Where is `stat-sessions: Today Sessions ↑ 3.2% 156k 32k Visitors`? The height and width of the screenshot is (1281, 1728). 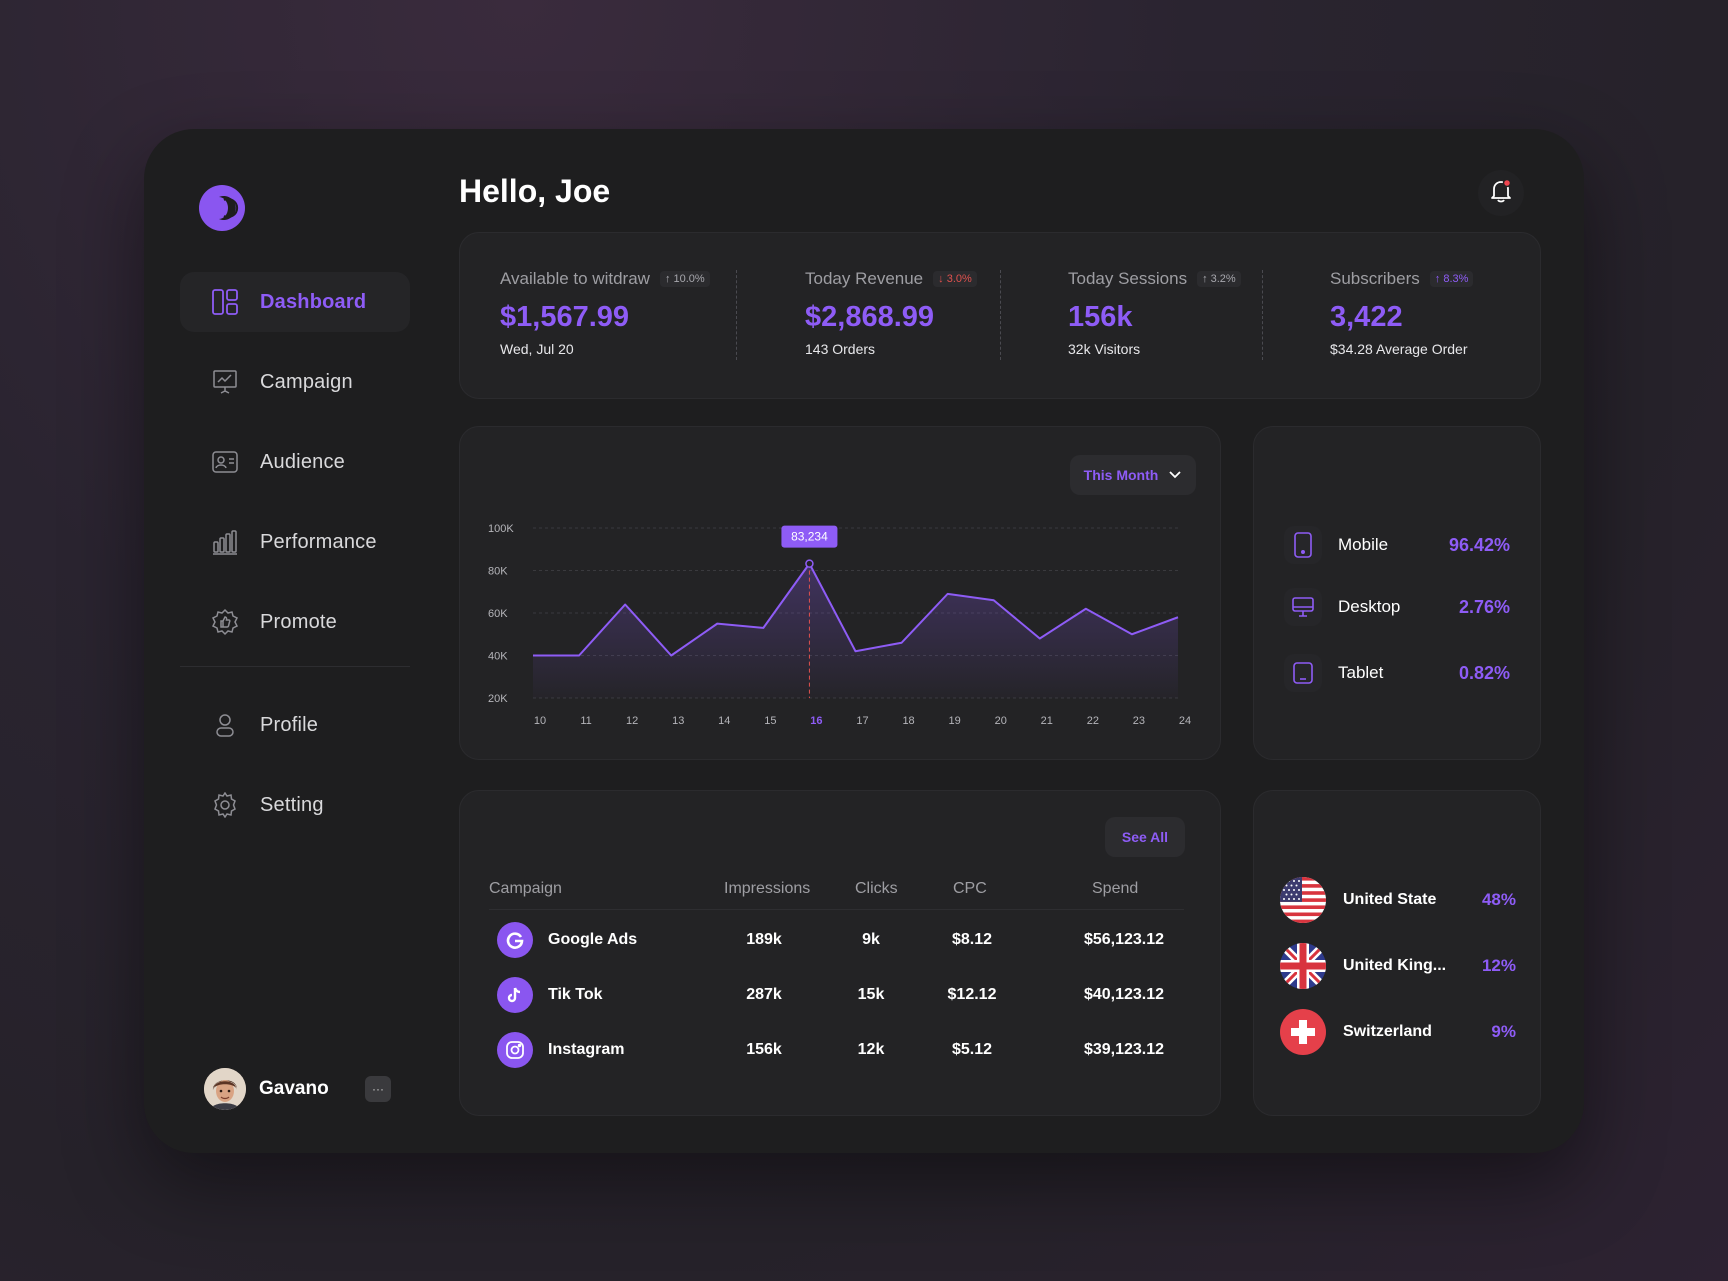 stat-sessions: Today Sessions ↑ 3.2% 156k 32k Visitors is located at coordinates (1154, 313).